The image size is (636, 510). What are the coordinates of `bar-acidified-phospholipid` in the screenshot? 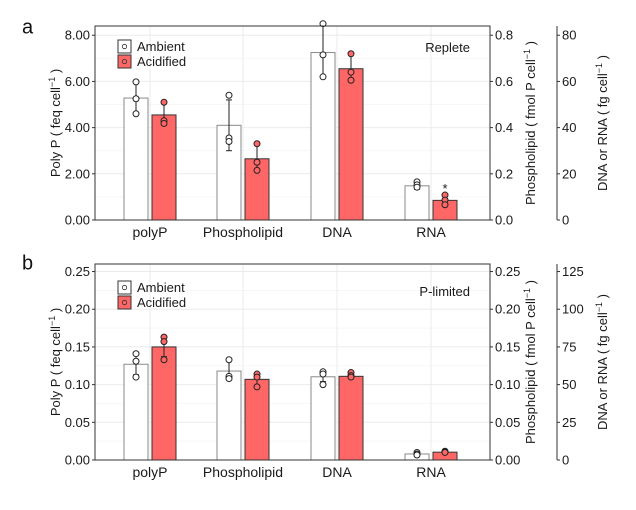 It's located at (257, 419).